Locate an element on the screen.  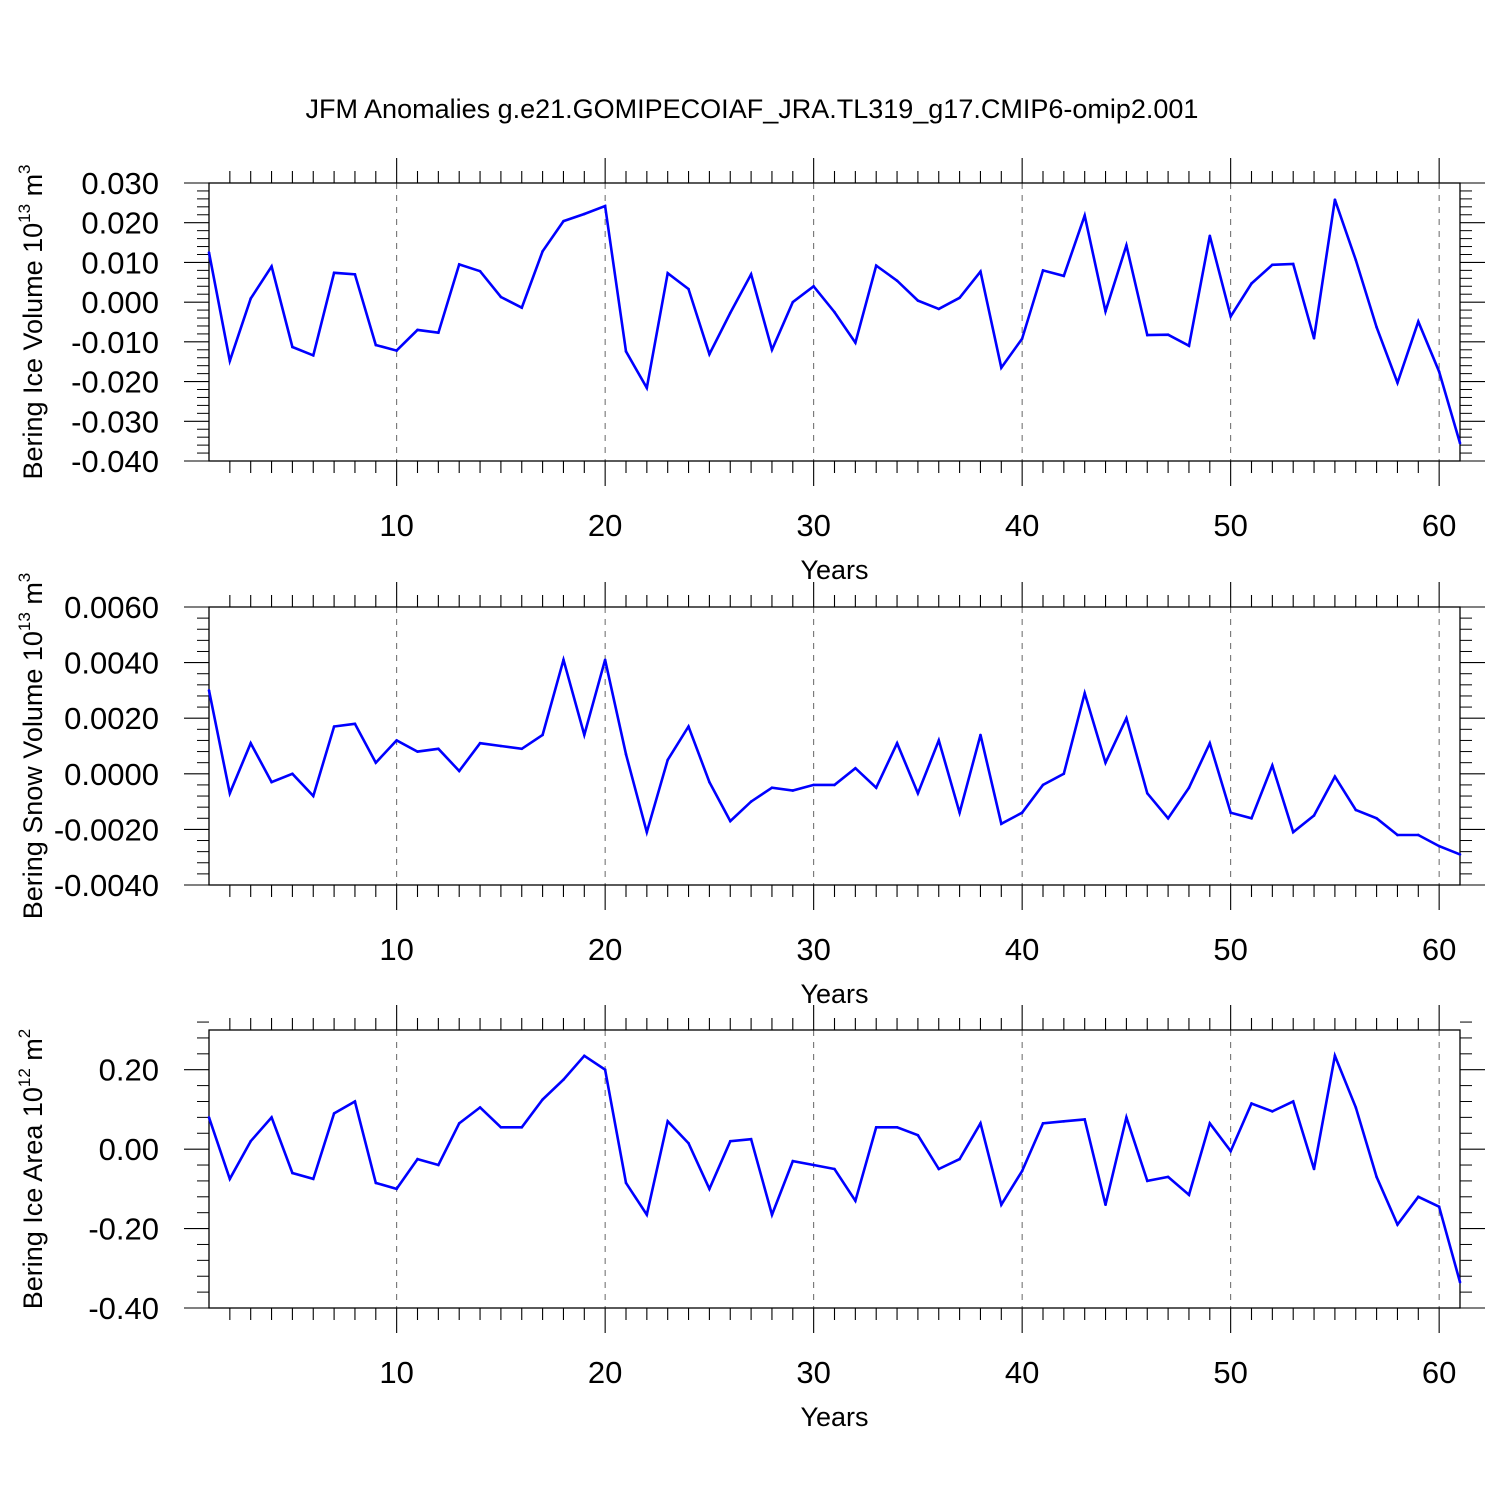
y-tick-label: -0.20 is located at coordinates (123, 1229).